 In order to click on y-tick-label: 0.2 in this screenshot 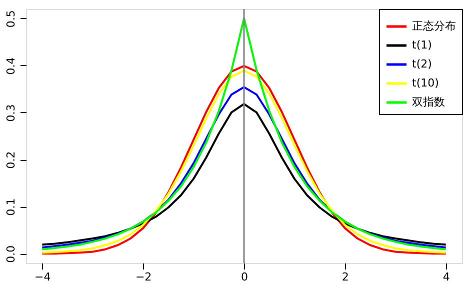, I will do `click(11, 160)`.